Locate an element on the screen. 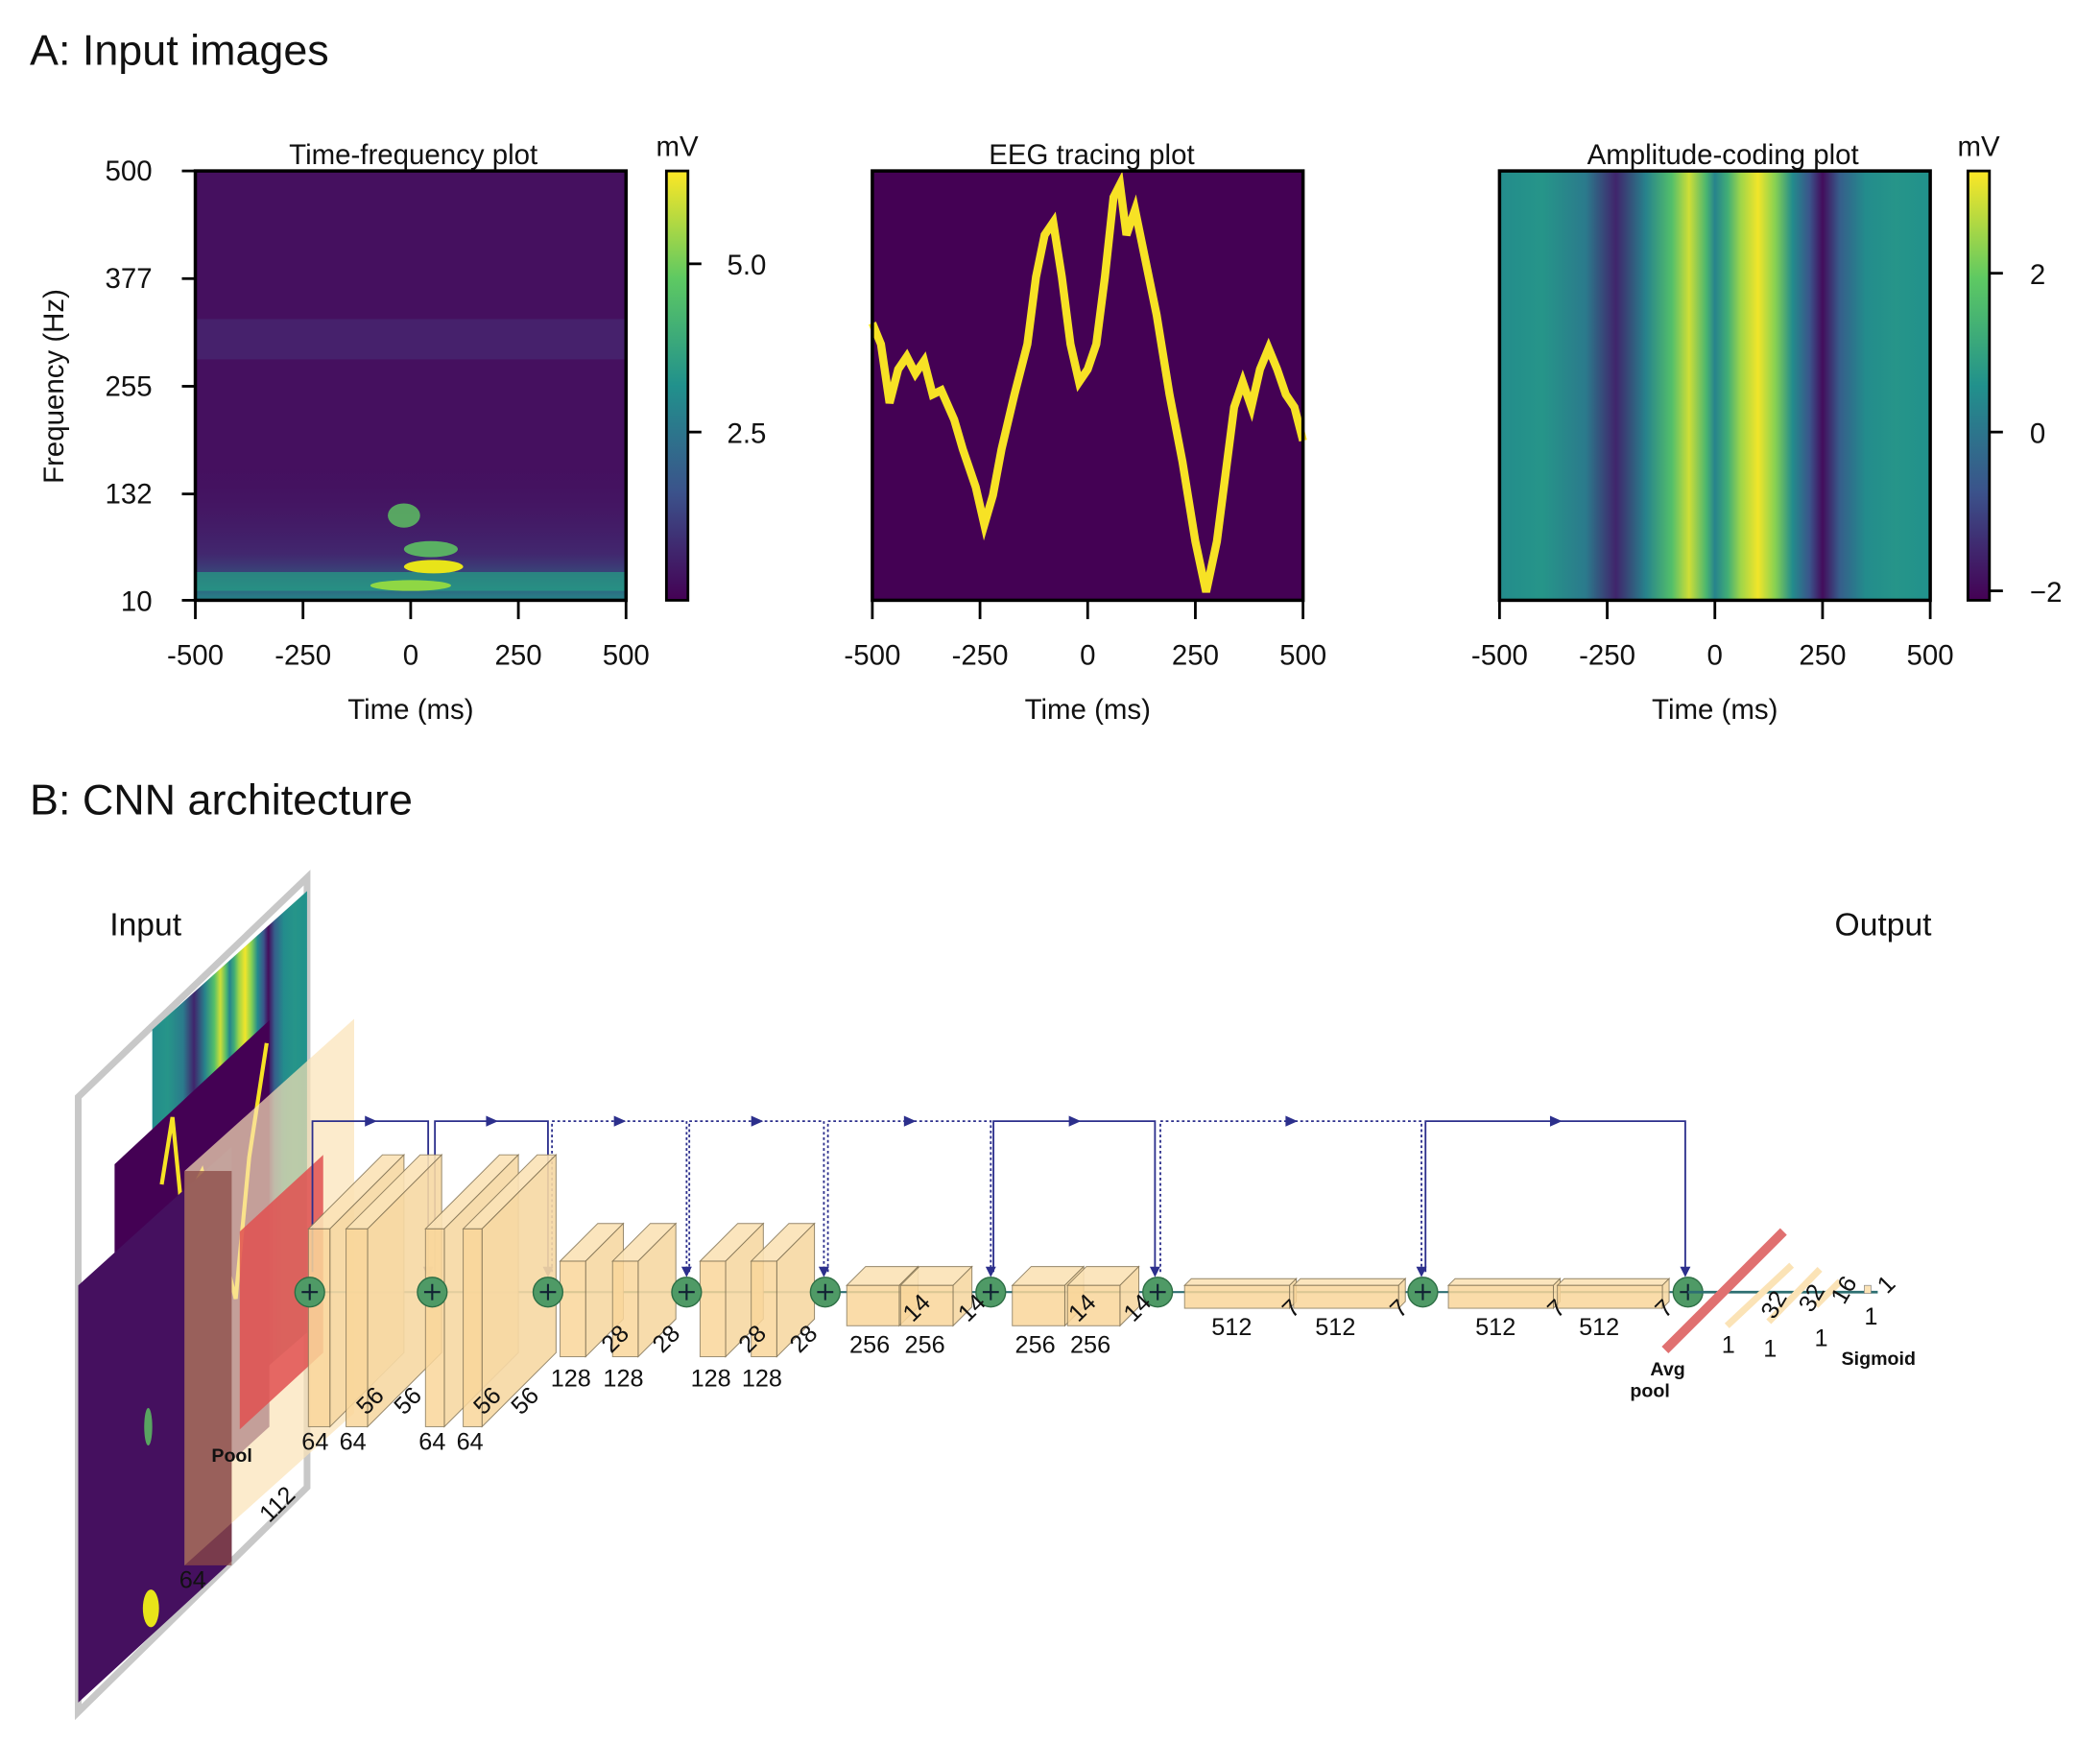  eeg-x-ticks: -500 -250 0 250 500 is located at coordinates (1085, 636).